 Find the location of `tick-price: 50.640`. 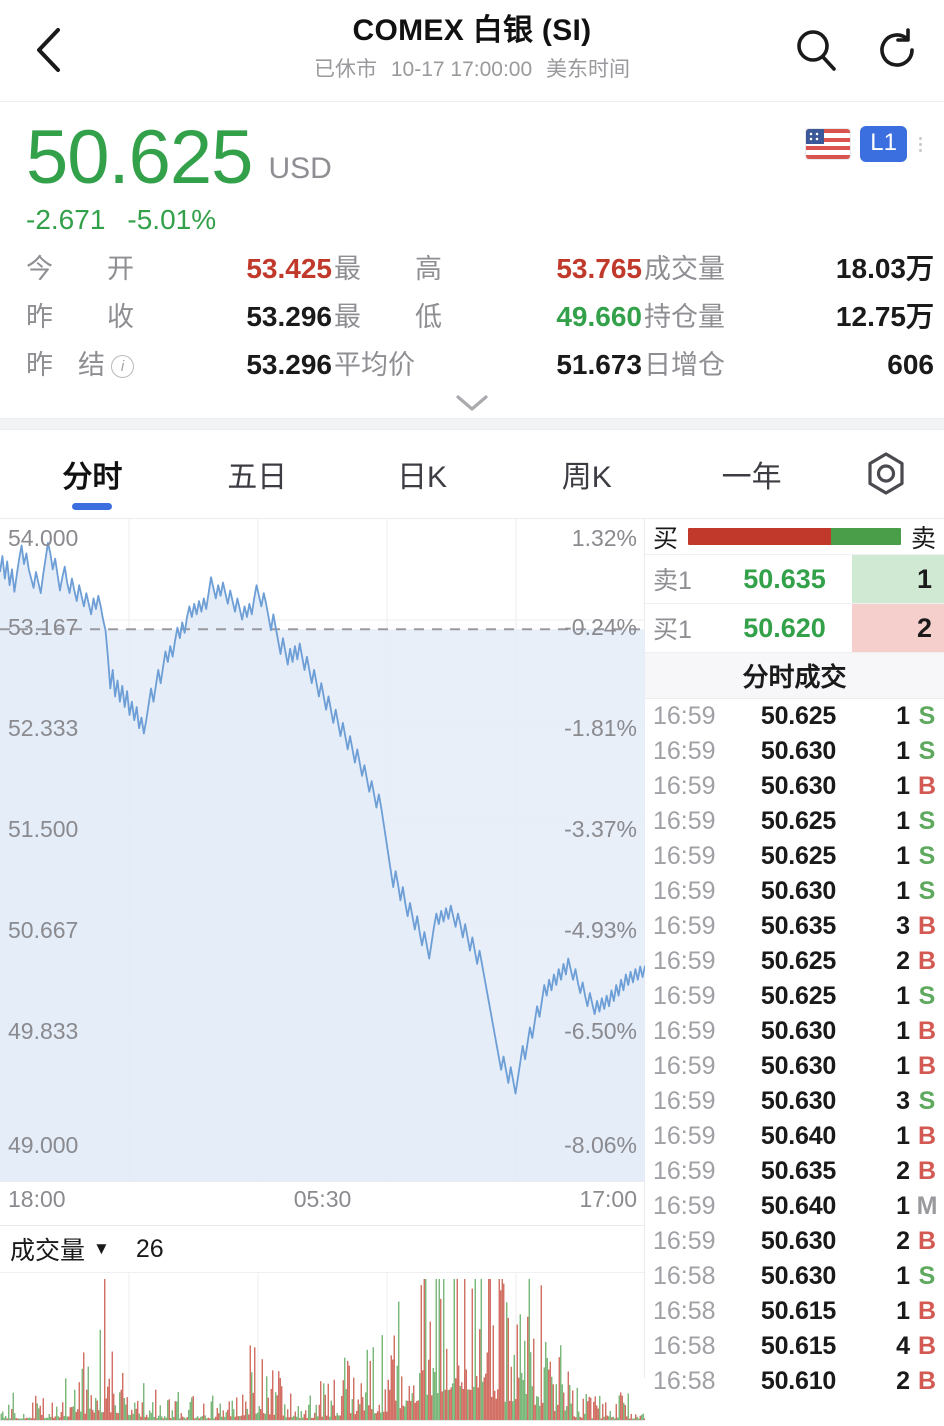

tick-price: 50.640 is located at coordinates (798, 1206).